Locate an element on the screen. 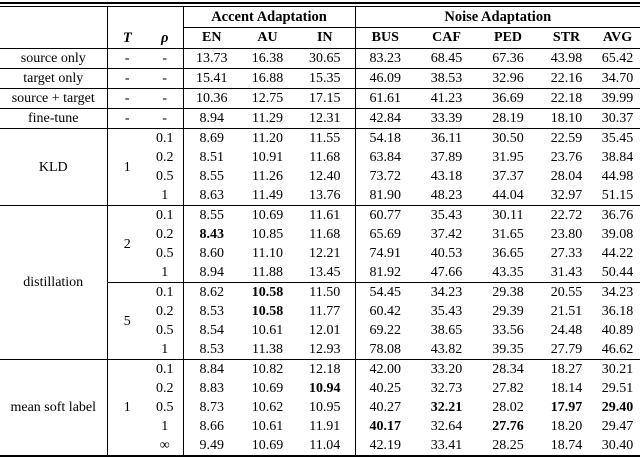 The image size is (640, 457). metric-value: 8.84 is located at coordinates (212, 369).